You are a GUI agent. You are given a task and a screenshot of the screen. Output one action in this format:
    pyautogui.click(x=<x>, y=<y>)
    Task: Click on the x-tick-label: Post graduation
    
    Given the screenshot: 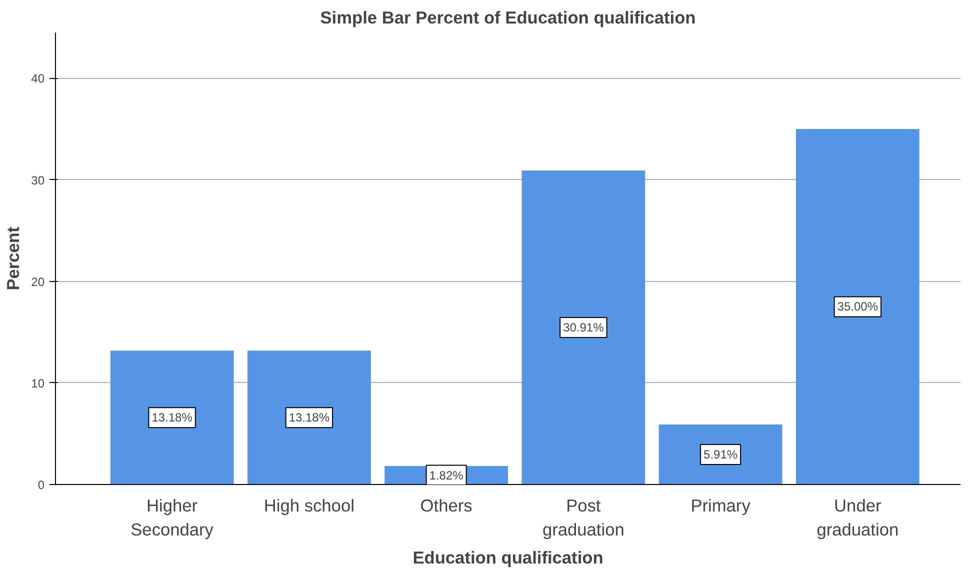 What is the action you would take?
    pyautogui.click(x=583, y=518)
    